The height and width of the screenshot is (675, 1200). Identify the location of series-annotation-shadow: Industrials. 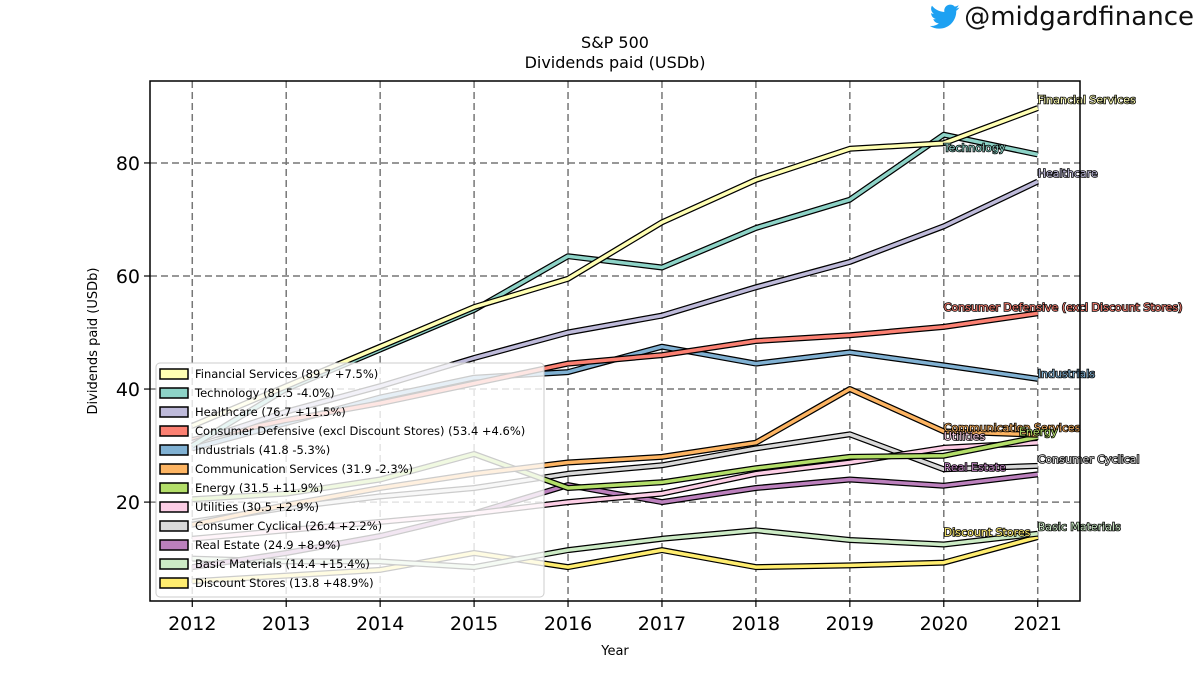
(1067, 374).